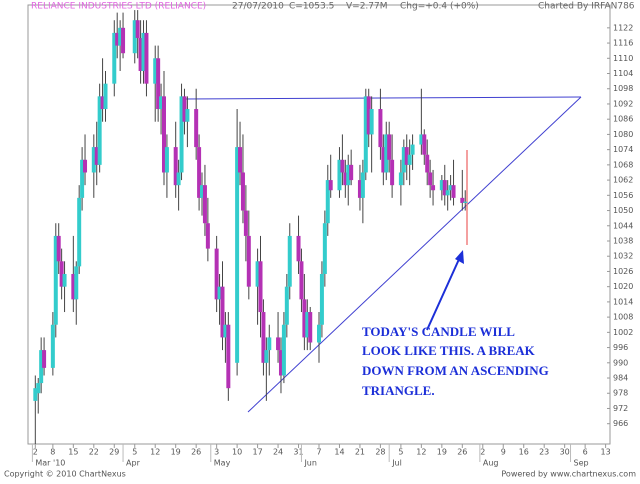 The width and height of the screenshot is (640, 484). What do you see at coordinates (258, 7) in the screenshot?
I see `header-date: 27/07/2010` at bounding box center [258, 7].